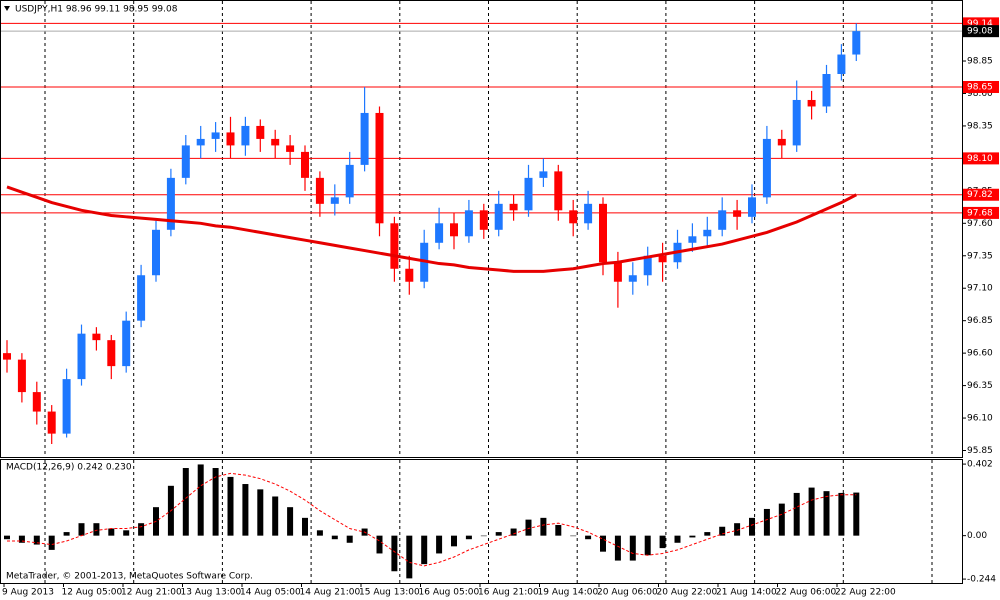 This screenshot has height=600, width=1000. What do you see at coordinates (432, 519) in the screenshot?
I see `signal-line` at bounding box center [432, 519].